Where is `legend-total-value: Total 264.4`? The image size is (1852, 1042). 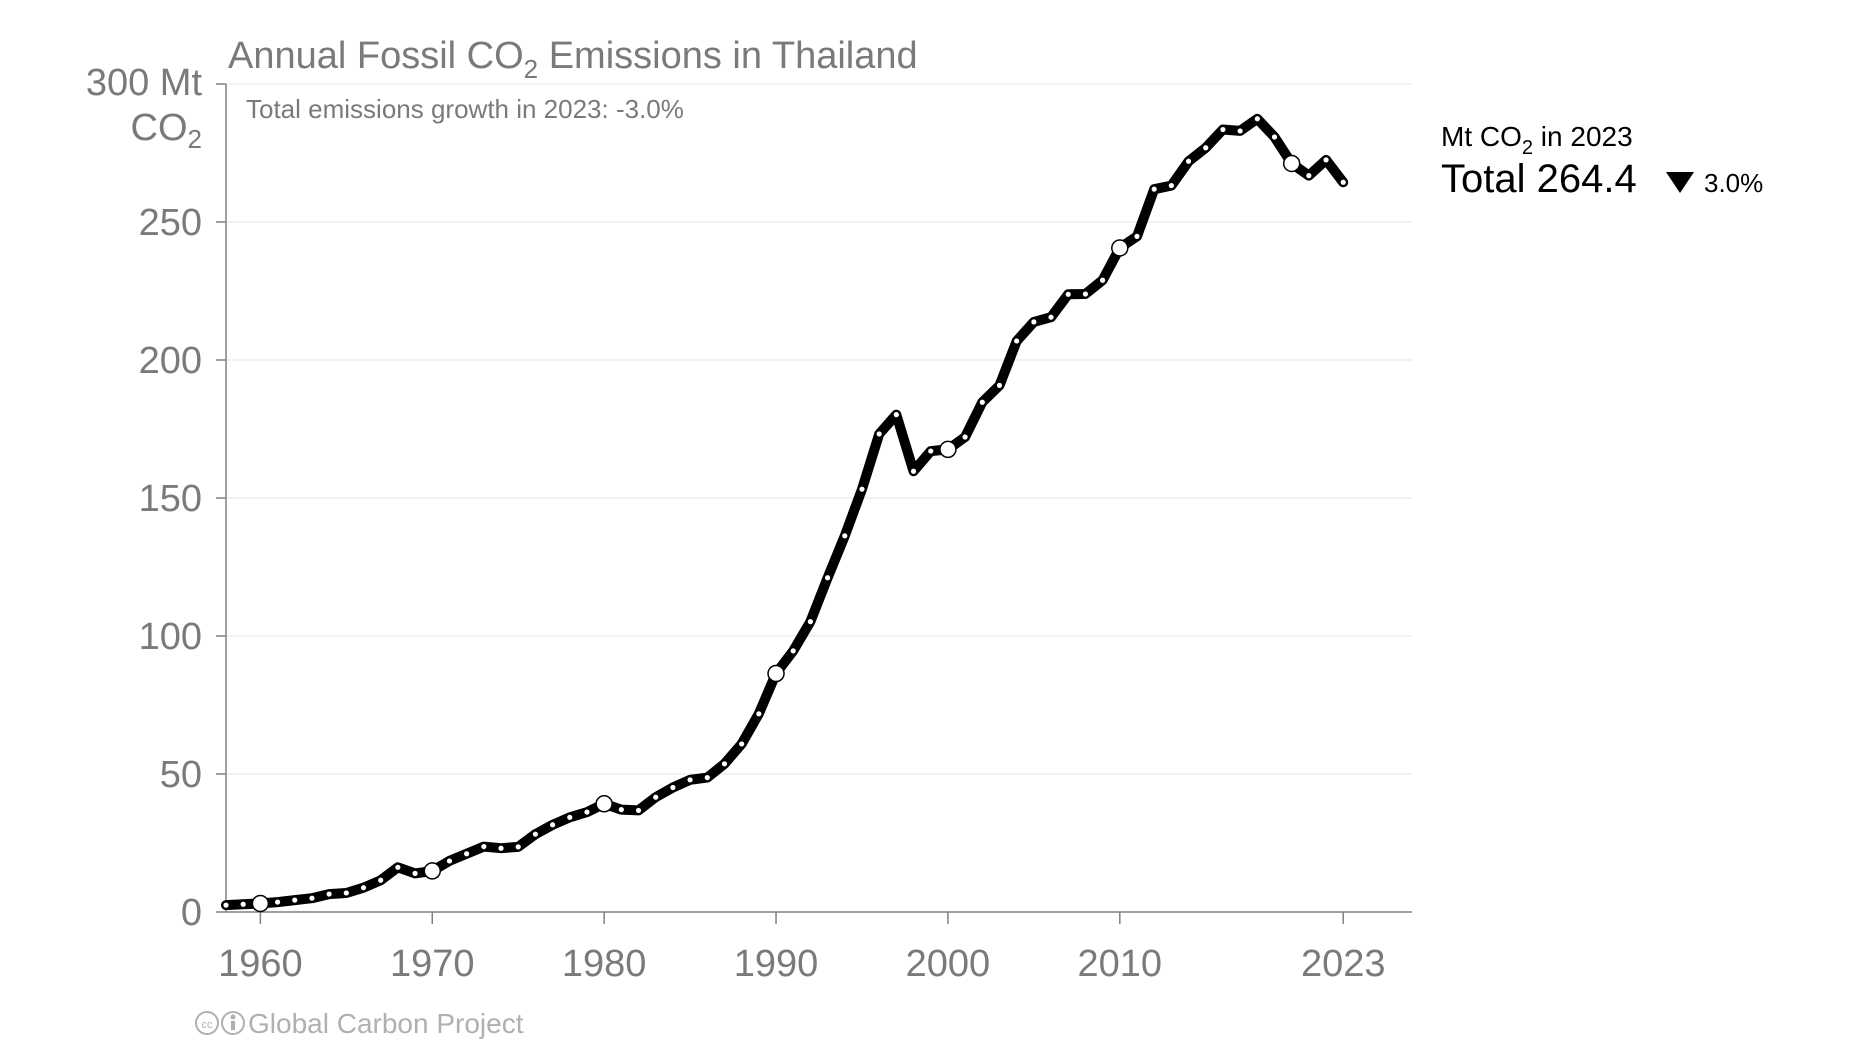
legend-total-value: Total 264.4 is located at coordinates (1539, 179).